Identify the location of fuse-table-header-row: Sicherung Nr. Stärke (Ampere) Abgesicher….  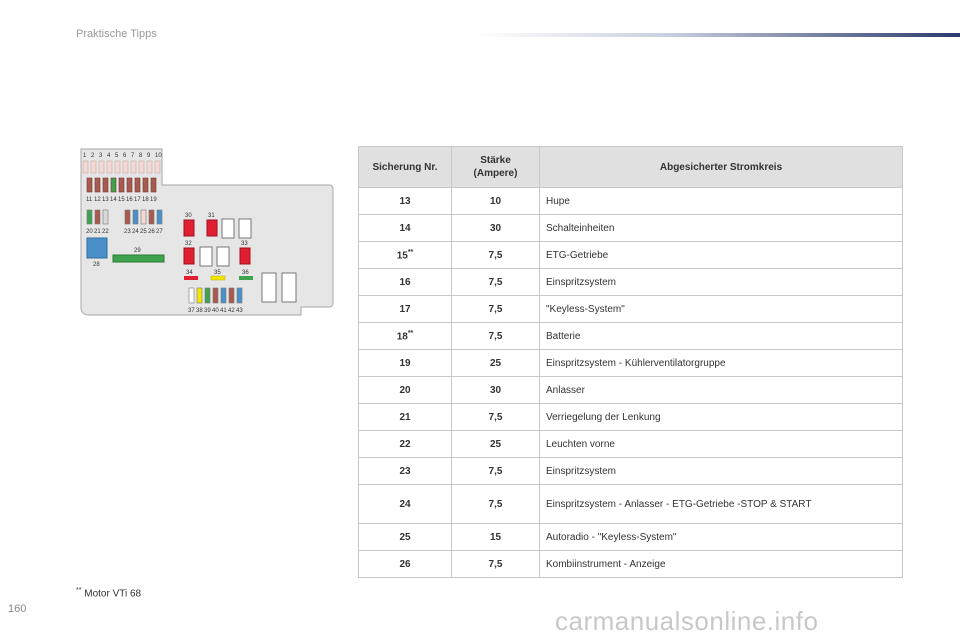
(630, 167).